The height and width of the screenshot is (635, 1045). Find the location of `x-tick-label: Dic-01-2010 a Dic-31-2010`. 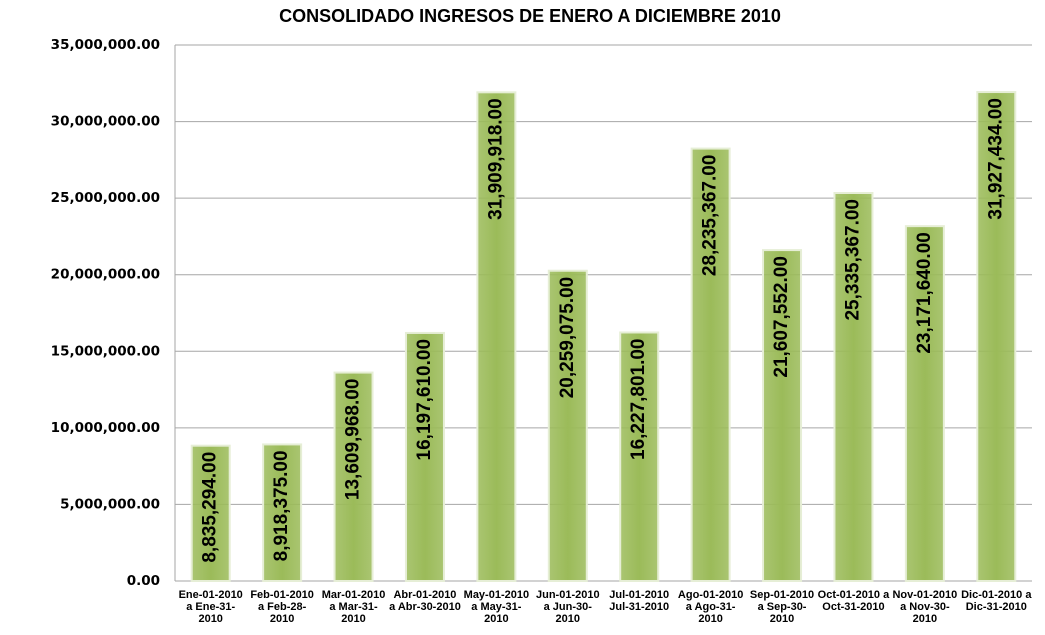

x-tick-label: Dic-01-2010 a Dic-31-2010 is located at coordinates (996, 601).